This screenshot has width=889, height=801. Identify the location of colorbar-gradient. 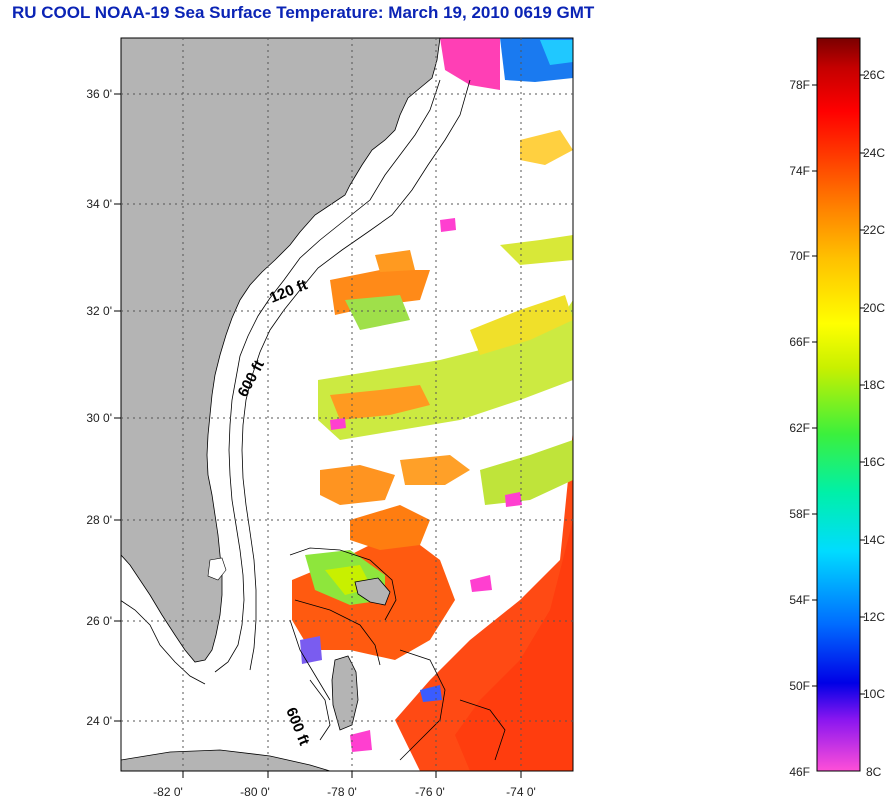
(838, 404).